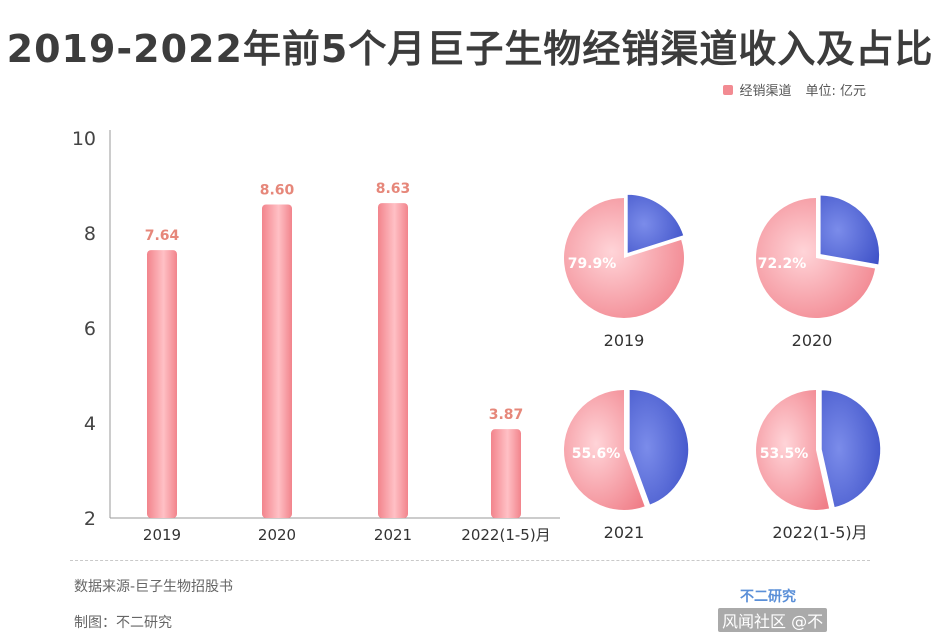  What do you see at coordinates (765, 91) in the screenshot?
I see `legend-series-name: 经销渠道` at bounding box center [765, 91].